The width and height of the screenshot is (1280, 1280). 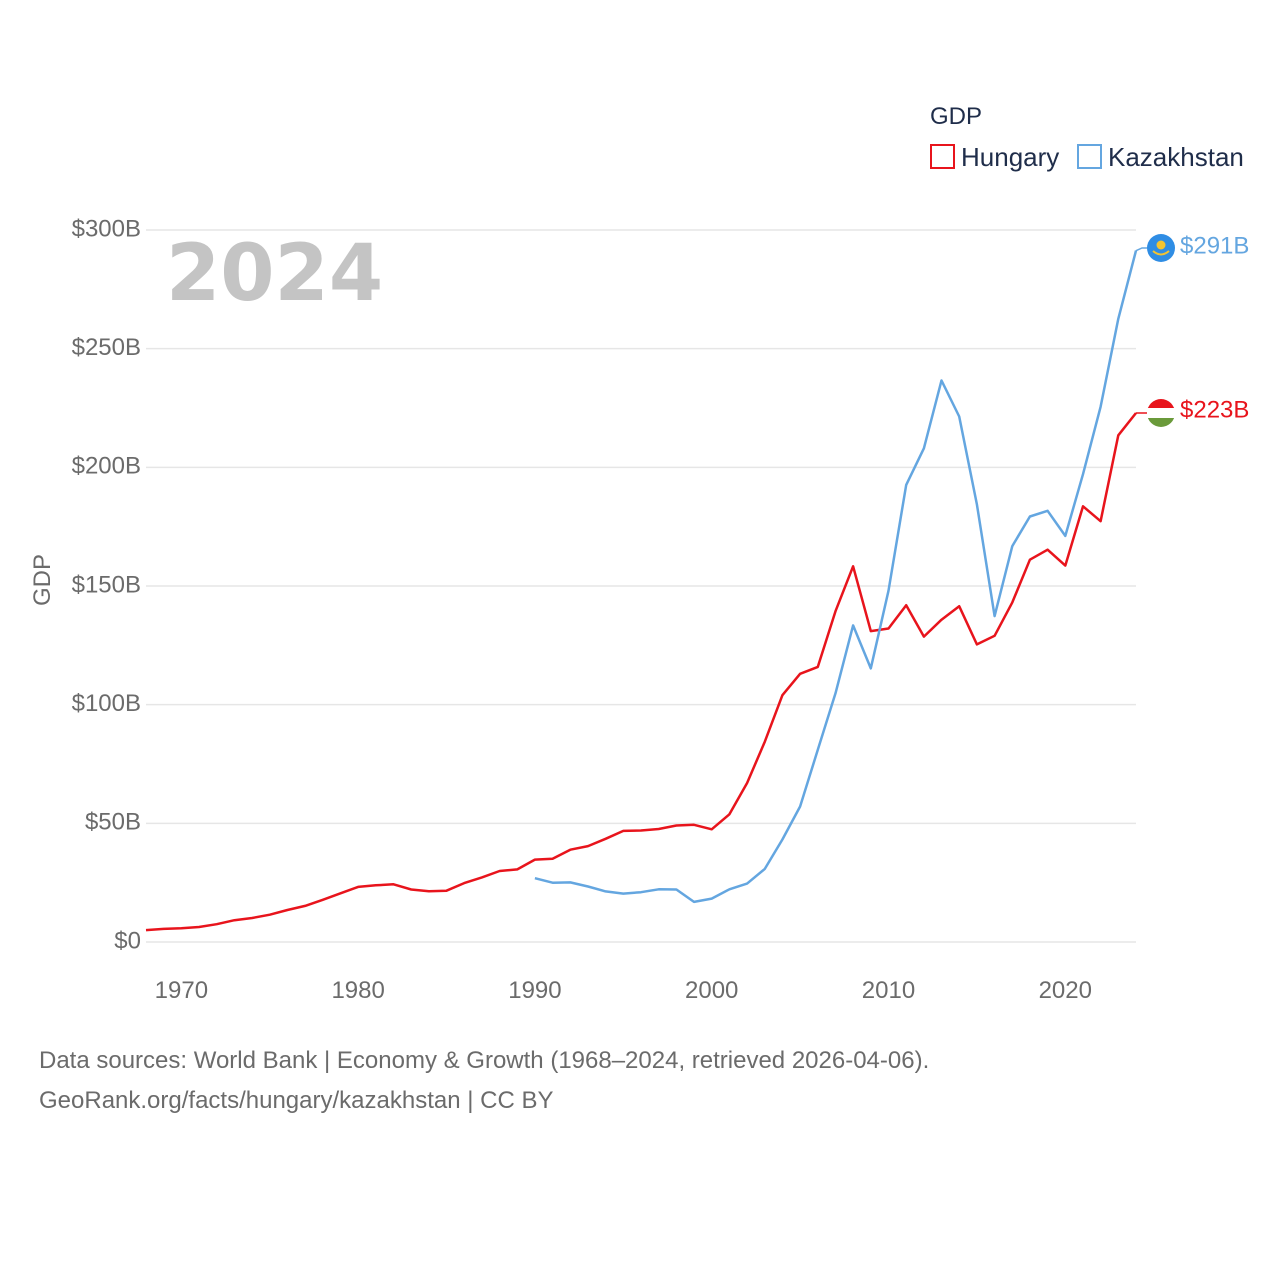 What do you see at coordinates (181, 990) in the screenshot?
I see `x-tick-label: 1970` at bounding box center [181, 990].